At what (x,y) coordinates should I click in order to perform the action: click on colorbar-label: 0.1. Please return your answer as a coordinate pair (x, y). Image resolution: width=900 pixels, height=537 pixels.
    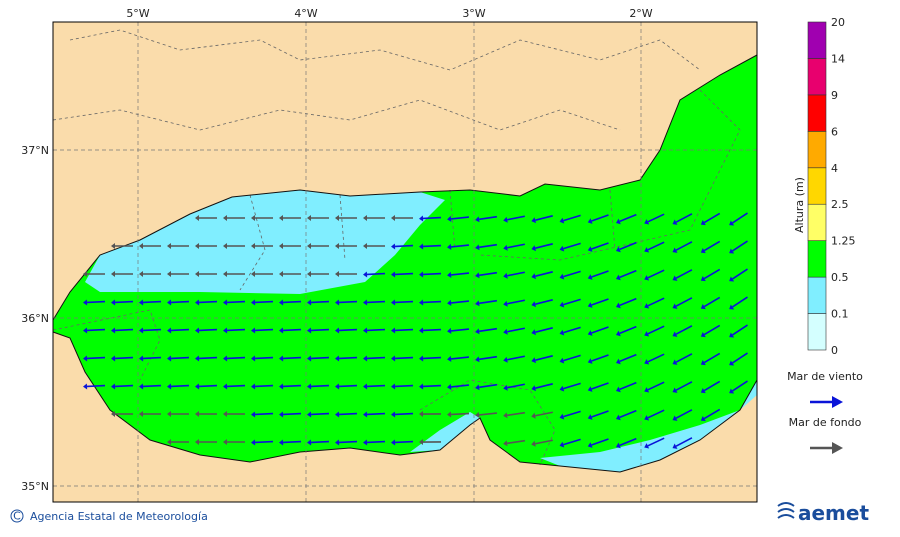
    Looking at the image, I should click on (840, 314).